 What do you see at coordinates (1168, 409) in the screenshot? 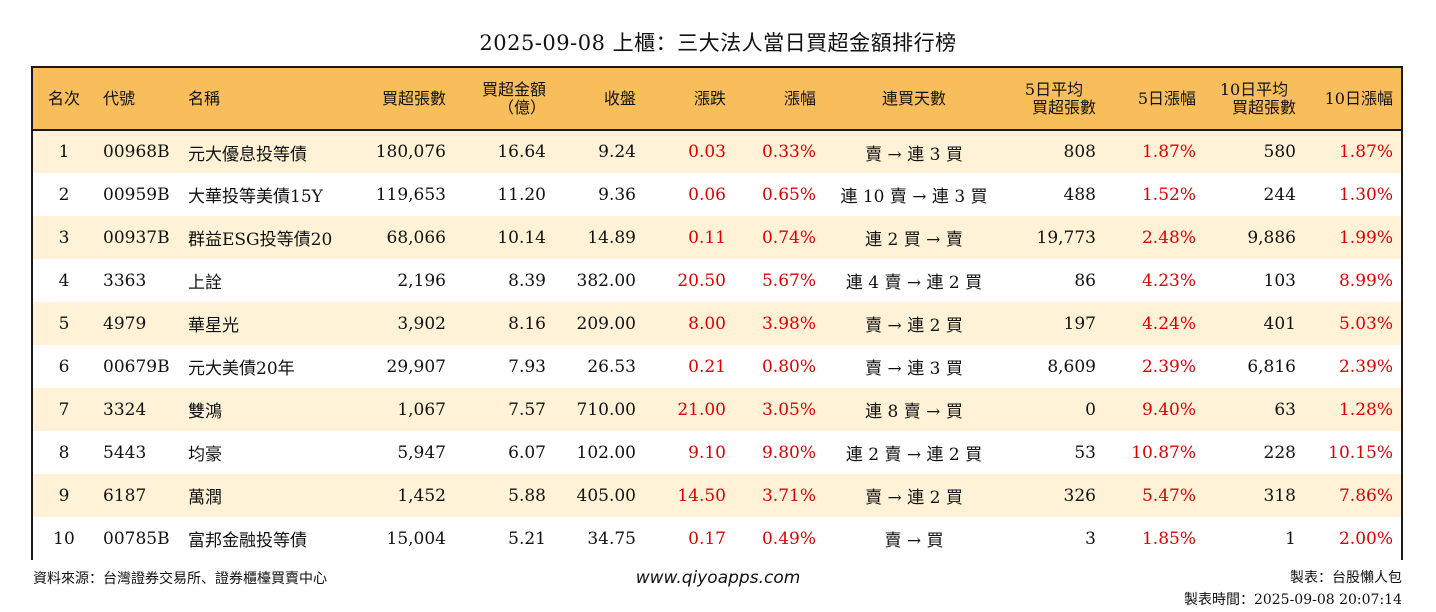
I see `cell-pct5: 9.40%` at bounding box center [1168, 409].